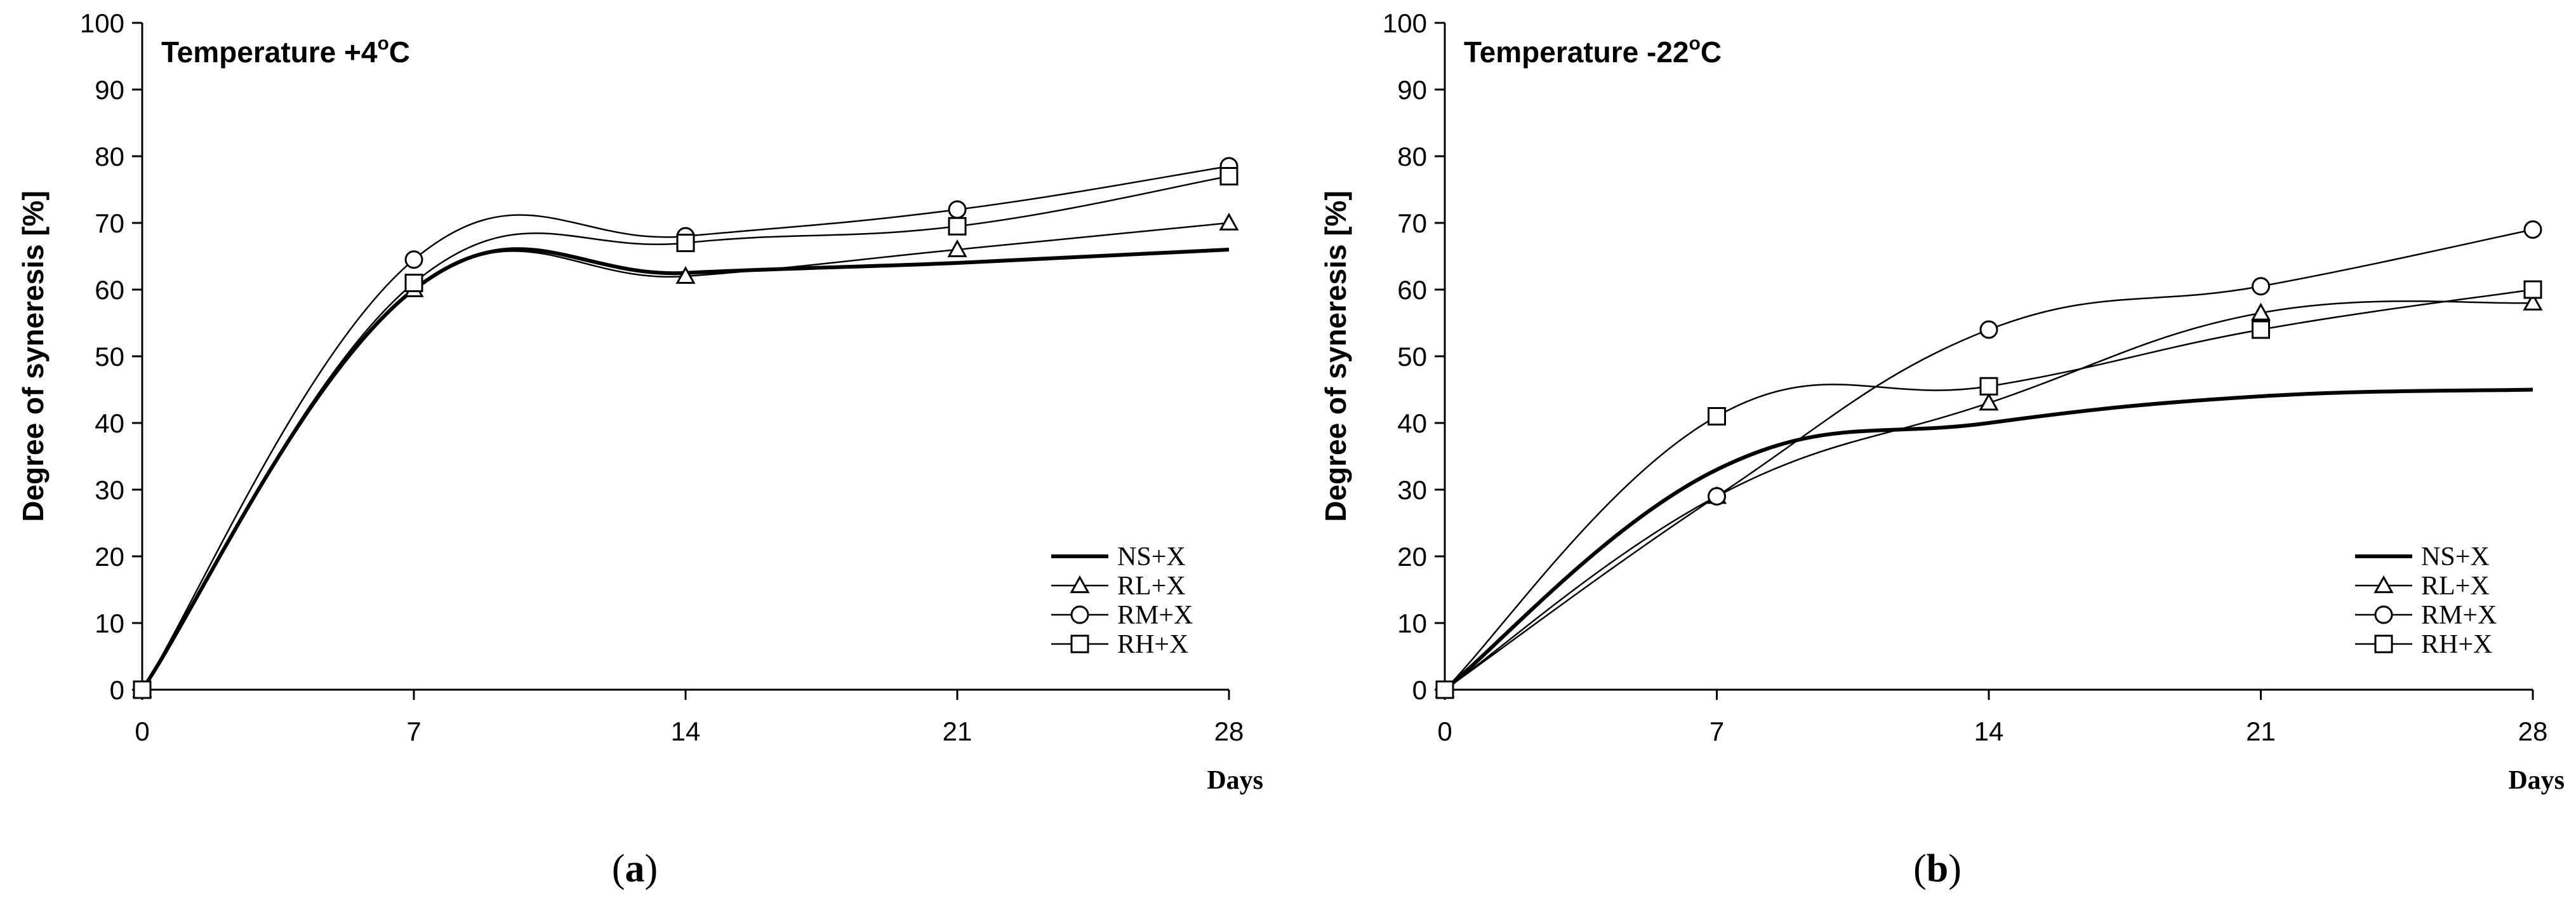 The height and width of the screenshot is (905, 2576). What do you see at coordinates (269, 52) in the screenshot?
I see `panel-title-prefix: Temperature +4` at bounding box center [269, 52].